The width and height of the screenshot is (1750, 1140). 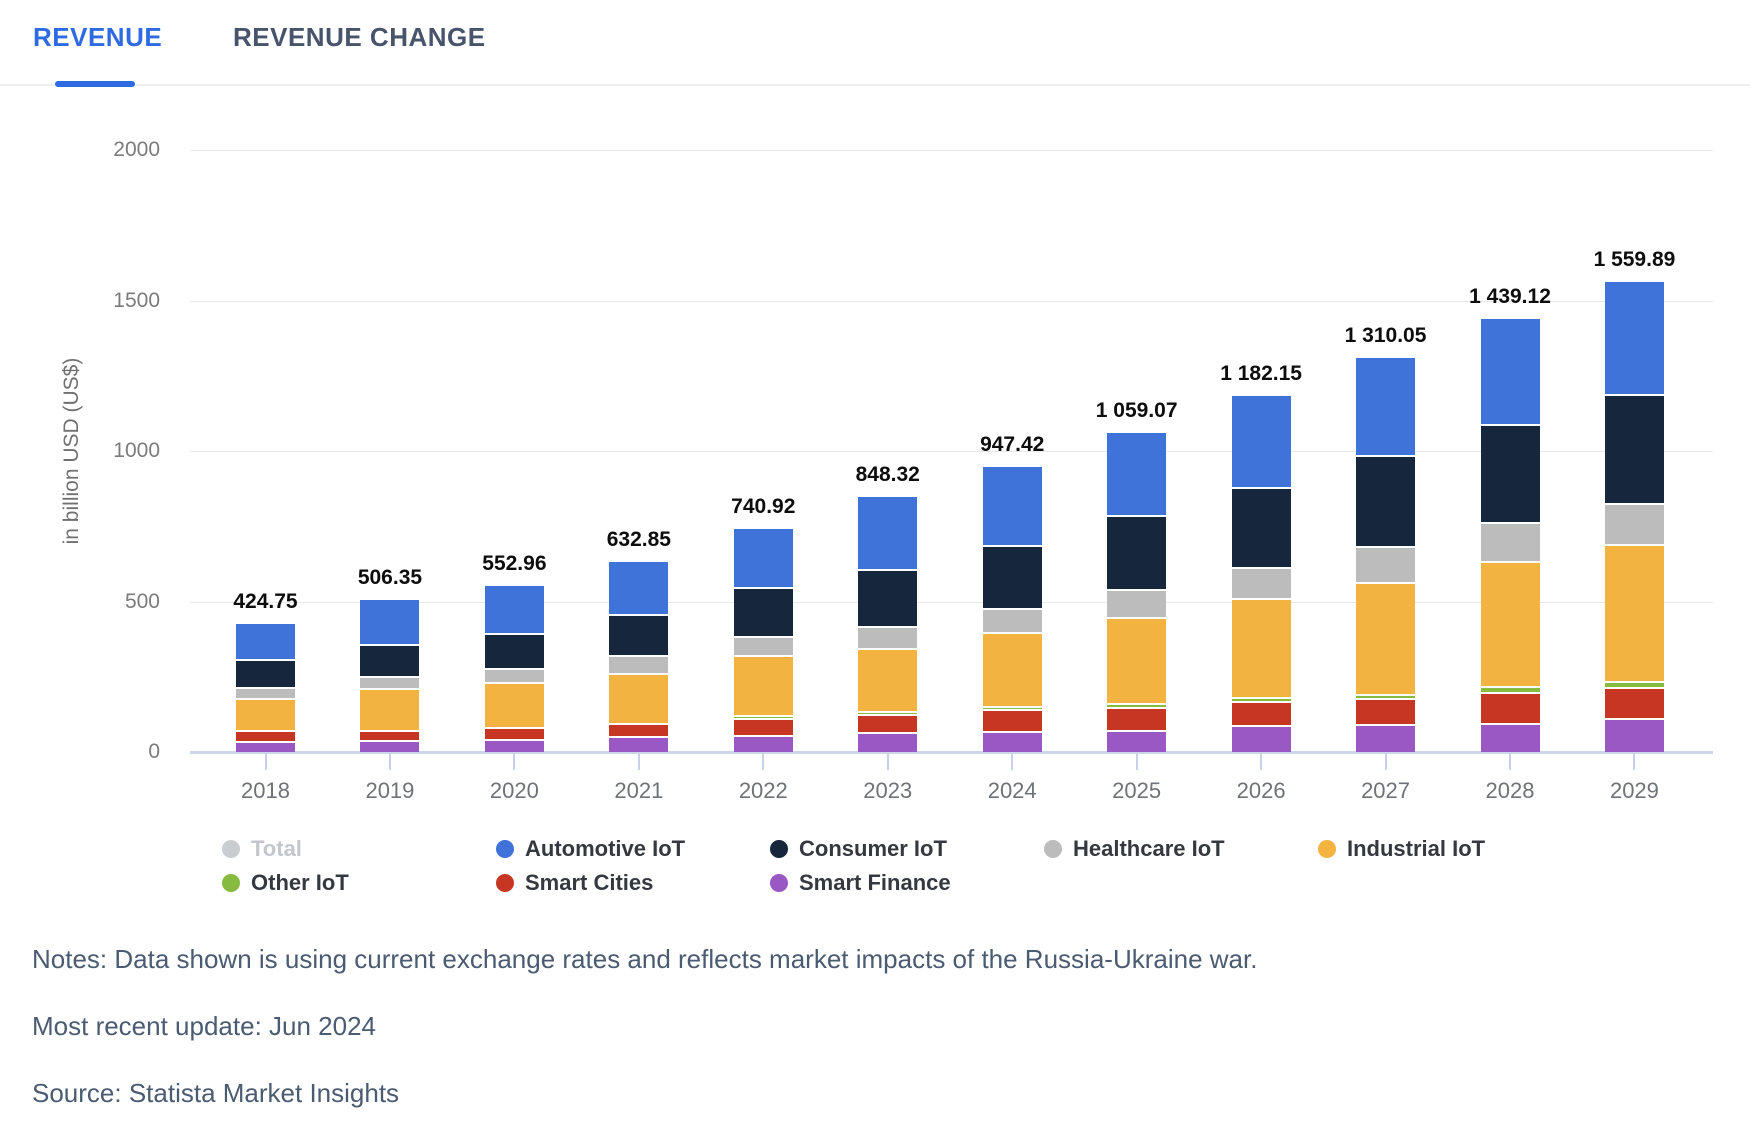 I want to click on segment-smart-finance-2028, so click(x=1510, y=738).